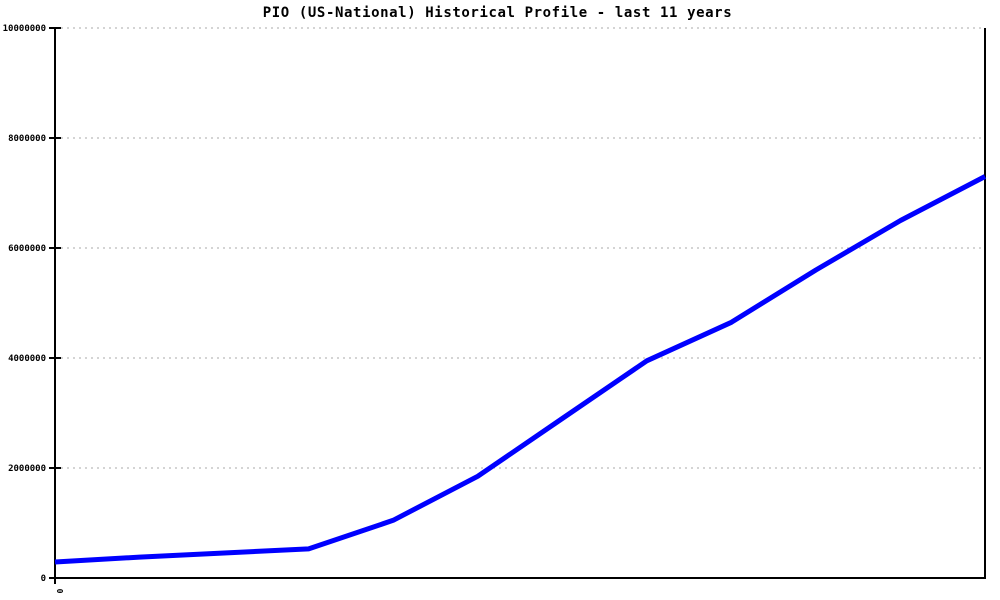 This screenshot has height=600, width=1000. What do you see at coordinates (27, 469) in the screenshot?
I see `y-tick-label: 2000000` at bounding box center [27, 469].